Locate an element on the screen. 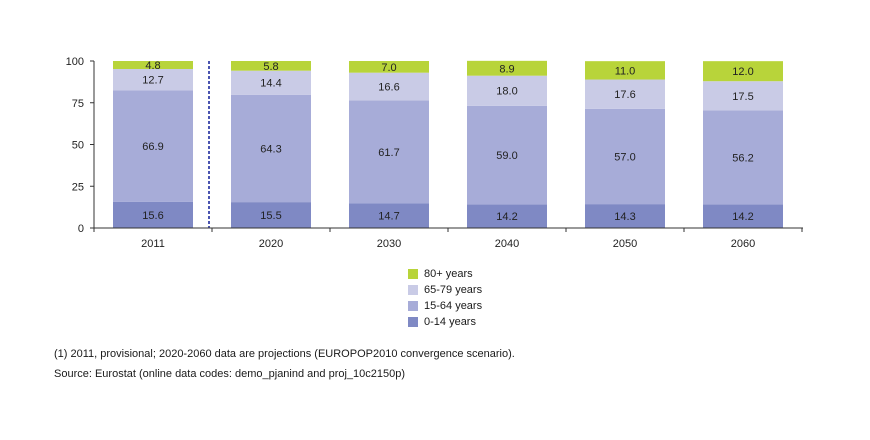  value-label-2011-0: 15.6 is located at coordinates (152, 216).